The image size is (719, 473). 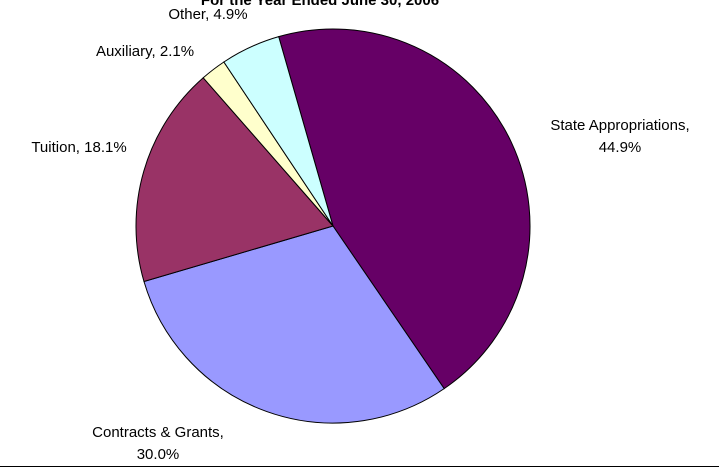 What do you see at coordinates (158, 443) in the screenshot?
I see `data-label-contracts-grants: Contracts & Grants, 30.0%` at bounding box center [158, 443].